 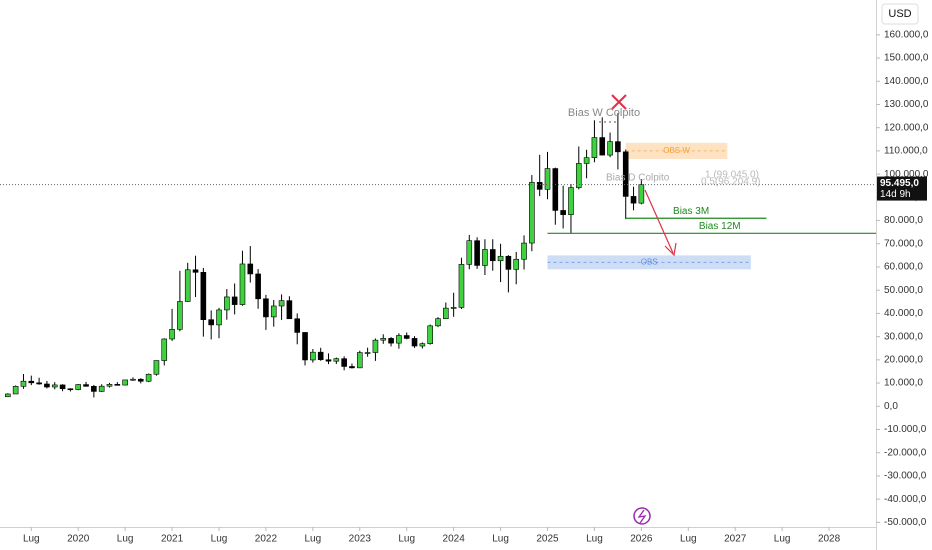 I want to click on x-tick-label: 2021, so click(x=172, y=539).